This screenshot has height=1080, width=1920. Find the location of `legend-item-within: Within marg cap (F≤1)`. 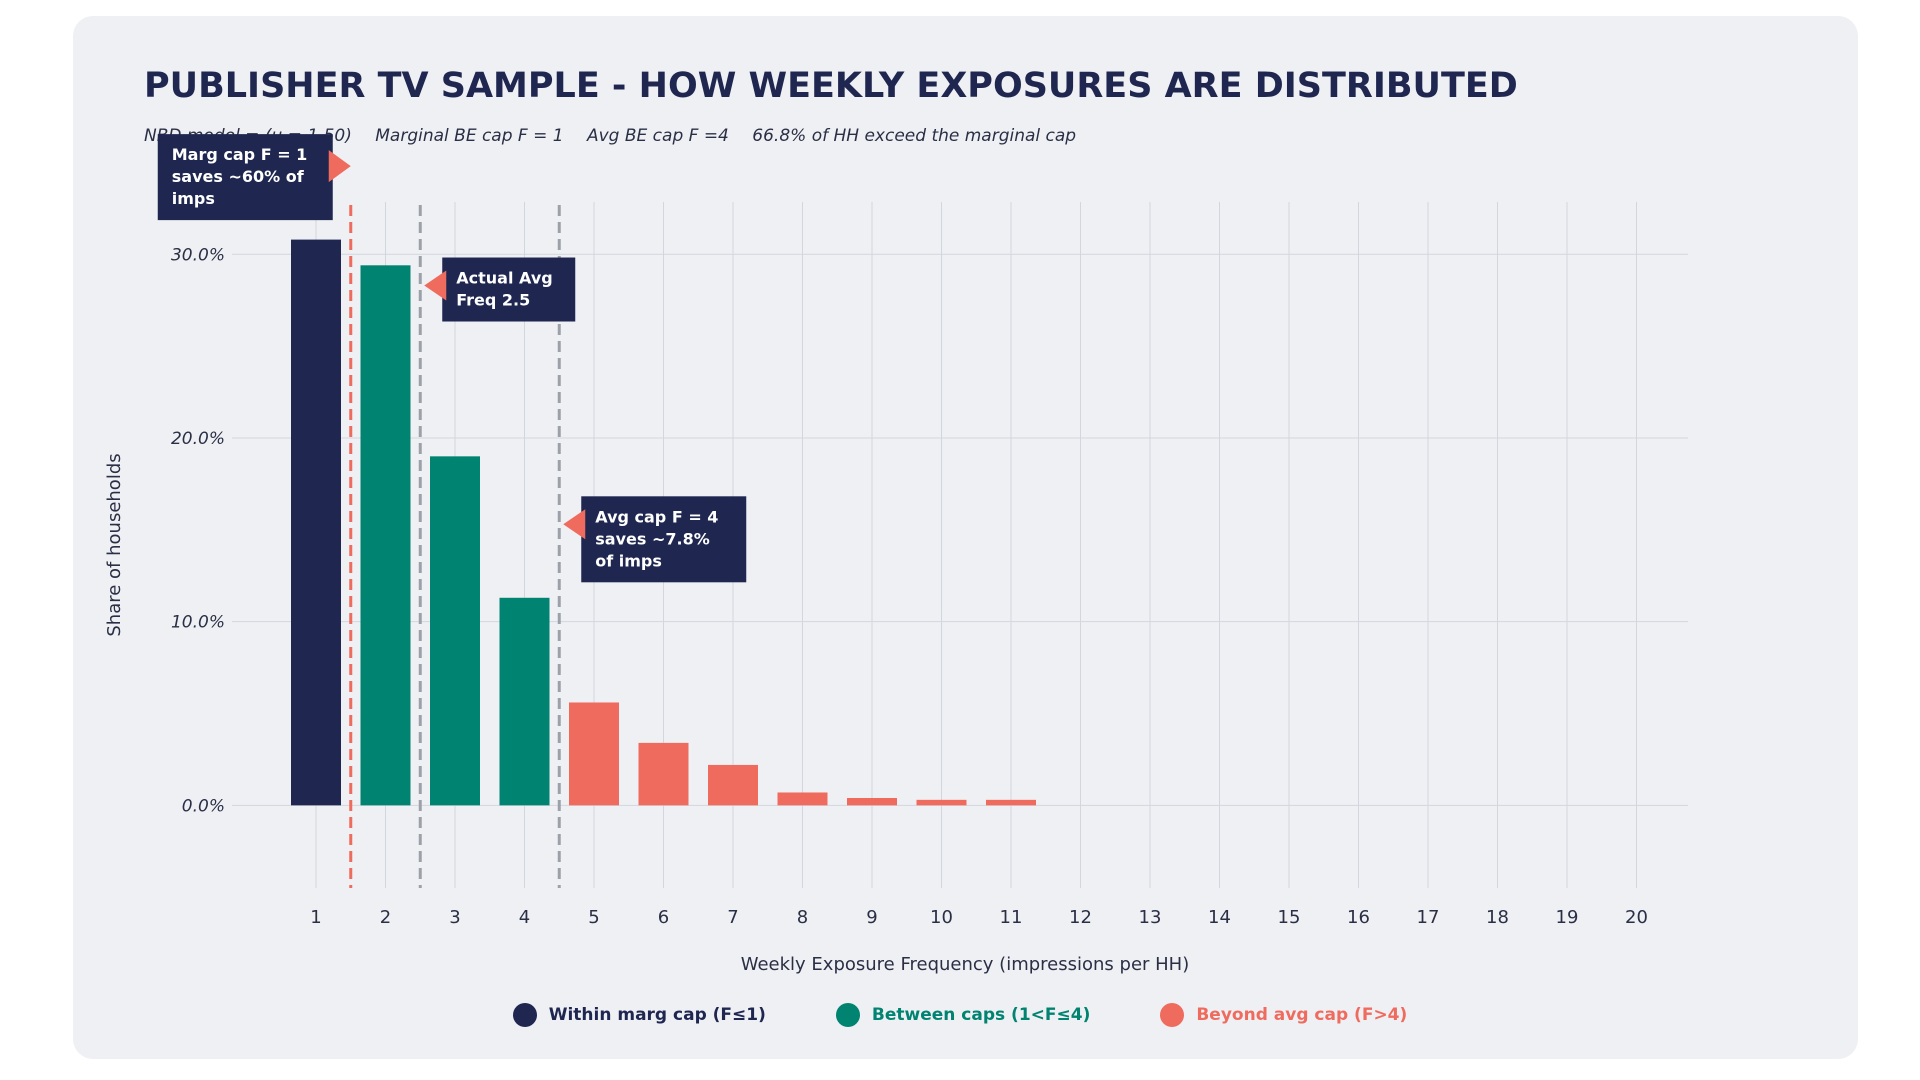

legend-item-within: Within marg cap (F≤1) is located at coordinates (639, 1015).